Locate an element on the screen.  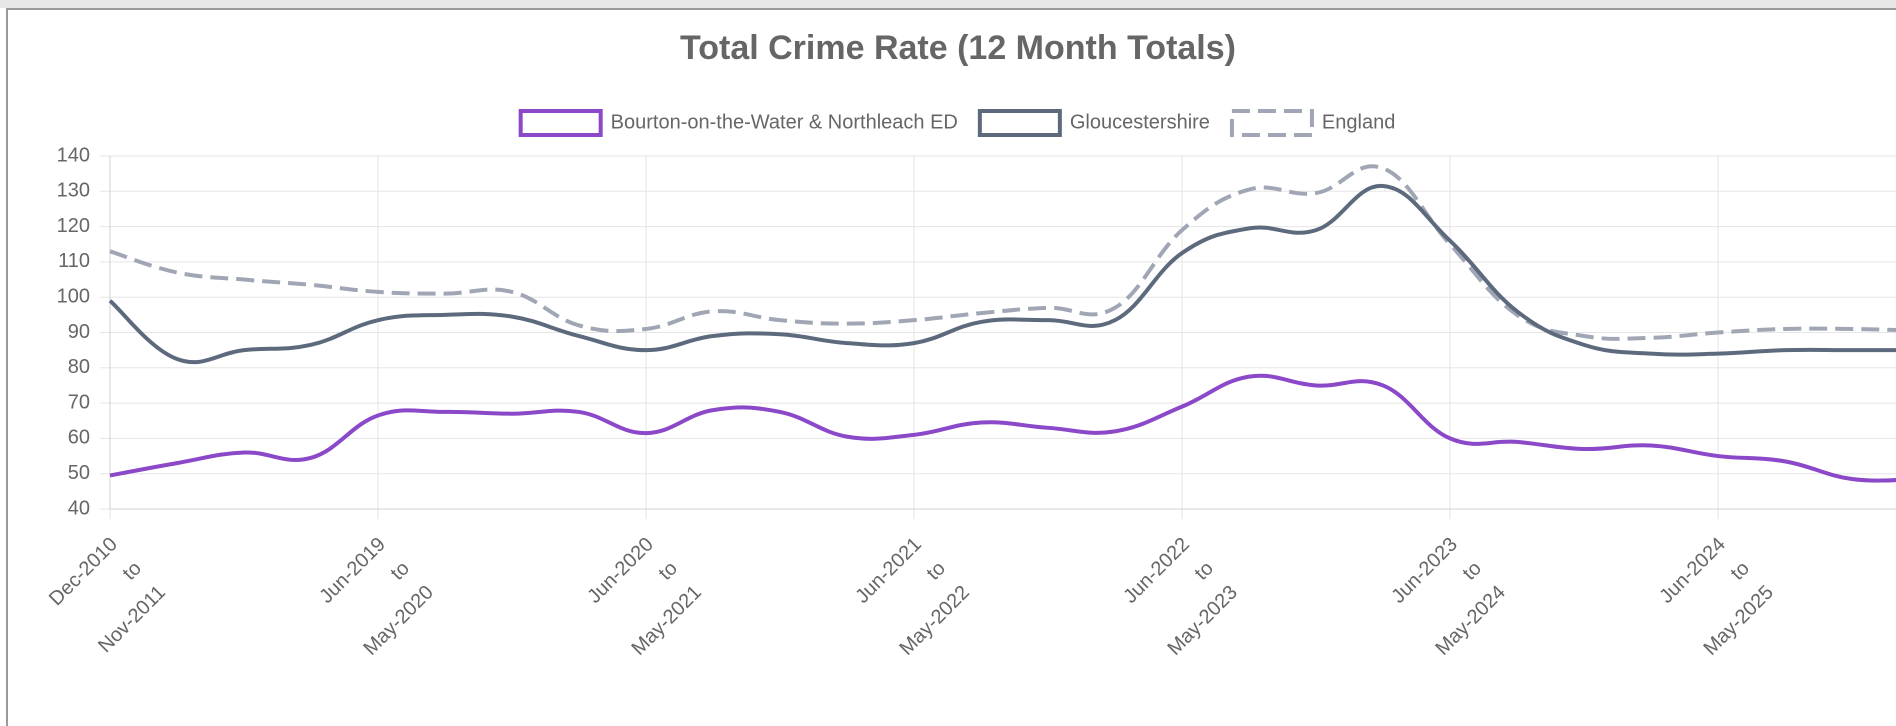
x-tick-label-line: Jun-2023 is located at coordinates (1424, 570).